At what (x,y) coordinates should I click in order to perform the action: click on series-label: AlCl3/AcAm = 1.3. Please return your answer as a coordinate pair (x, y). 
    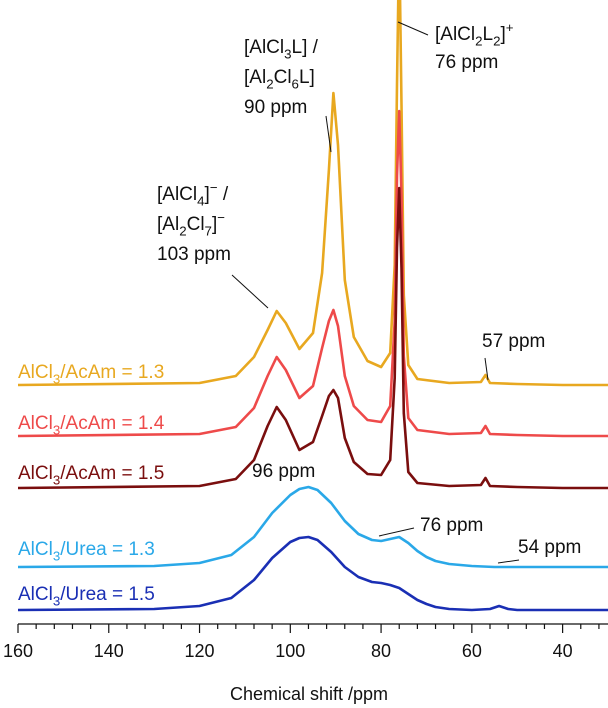
    Looking at the image, I should click on (91, 374).